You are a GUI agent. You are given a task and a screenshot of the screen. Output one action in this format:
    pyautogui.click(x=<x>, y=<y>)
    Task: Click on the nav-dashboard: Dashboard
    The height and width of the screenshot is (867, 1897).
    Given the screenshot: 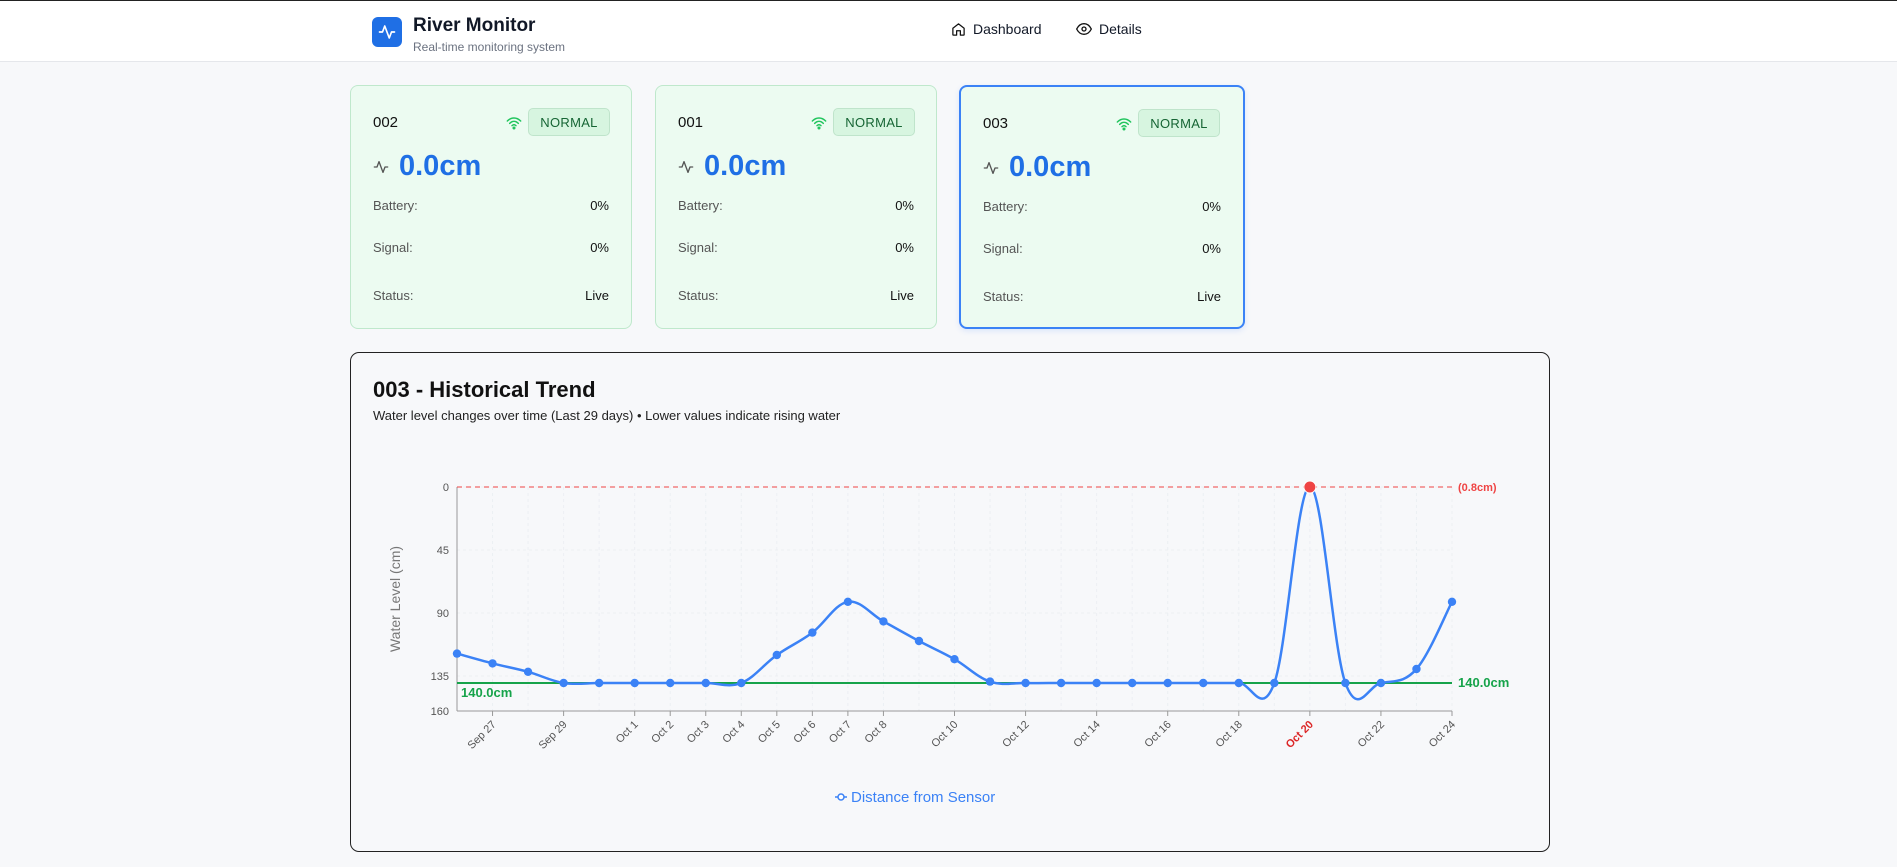 What is the action you would take?
    pyautogui.click(x=996, y=29)
    